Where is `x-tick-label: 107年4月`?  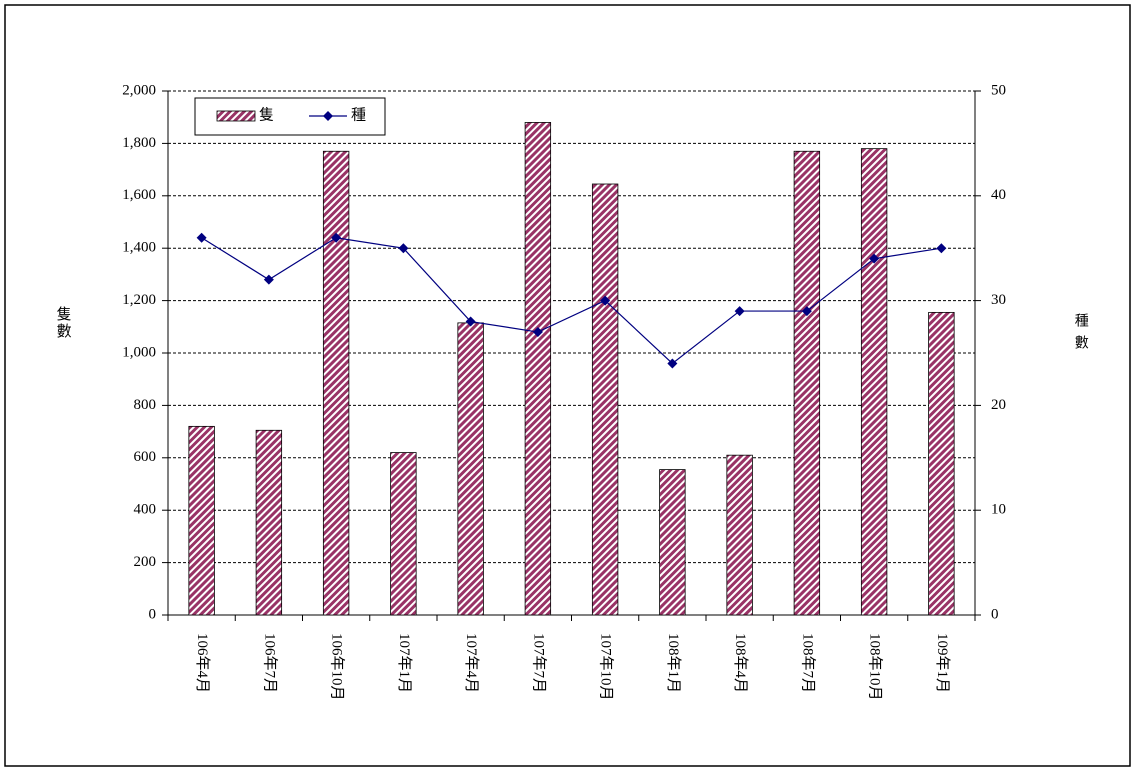
x-tick-label: 107年4月 is located at coordinates (471, 663).